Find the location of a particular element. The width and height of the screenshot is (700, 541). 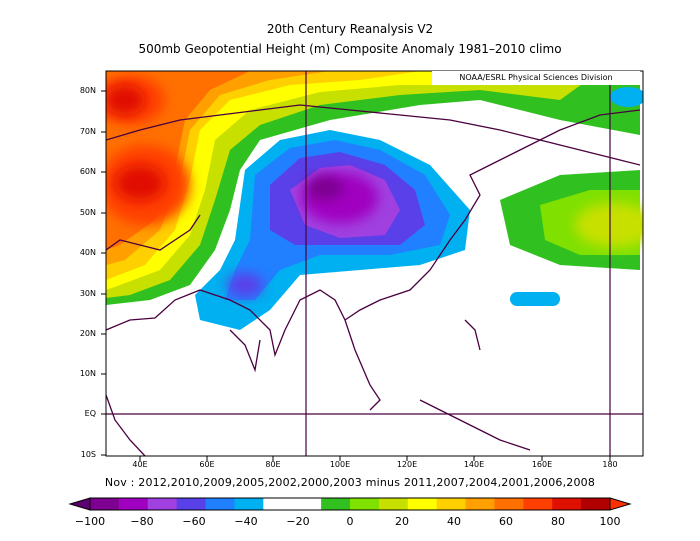

colorbar-tick-label: 100 is located at coordinates (610, 521).